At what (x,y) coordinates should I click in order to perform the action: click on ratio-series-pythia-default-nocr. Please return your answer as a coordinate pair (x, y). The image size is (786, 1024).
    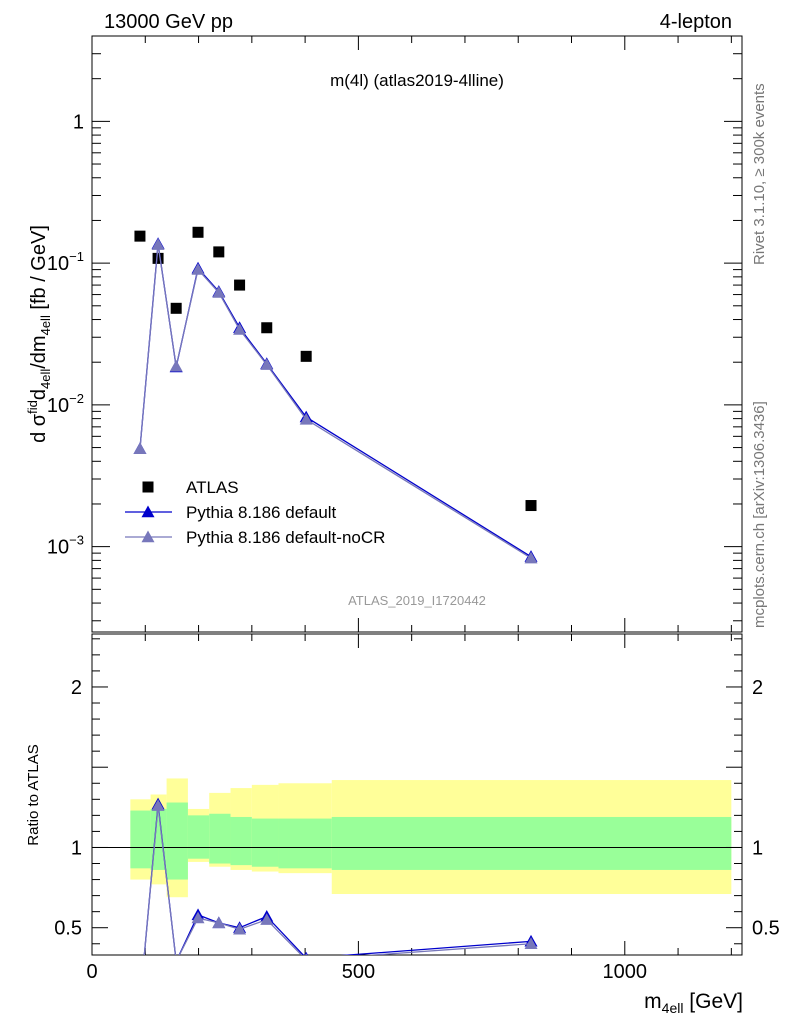
    Looking at the image, I should click on (335, 903).